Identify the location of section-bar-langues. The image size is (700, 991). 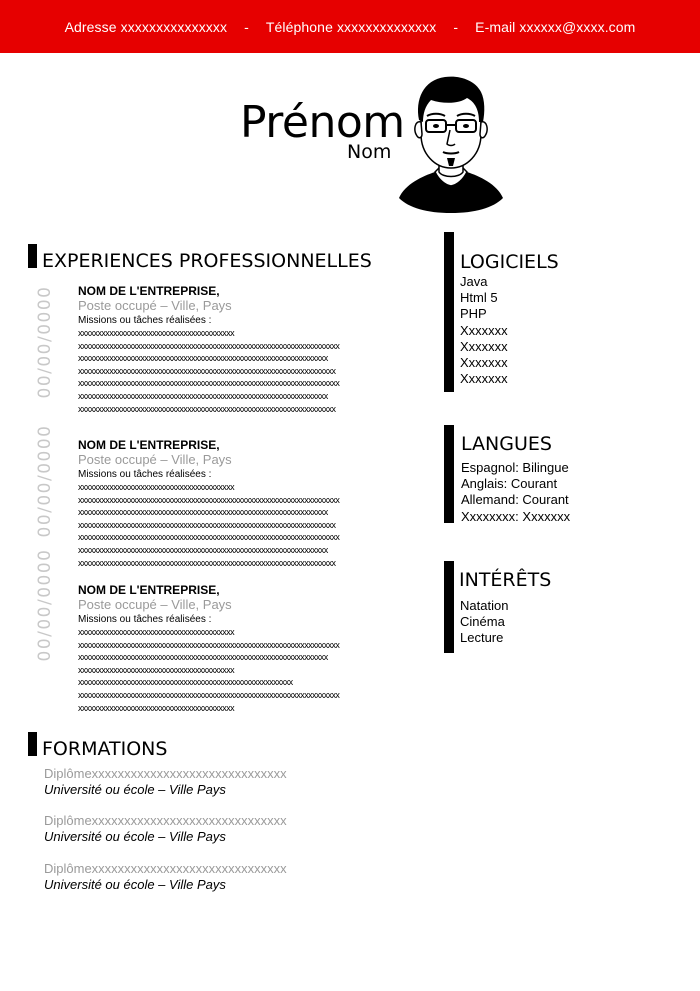
(449, 474).